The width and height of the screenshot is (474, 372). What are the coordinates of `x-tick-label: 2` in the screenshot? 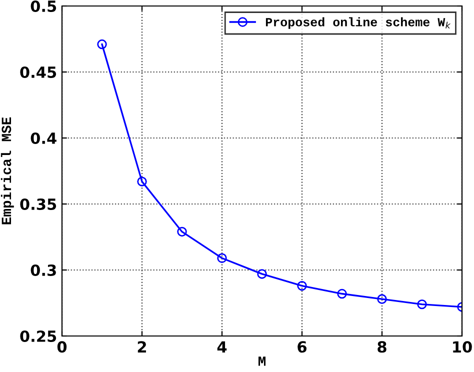 It's located at (142, 346).